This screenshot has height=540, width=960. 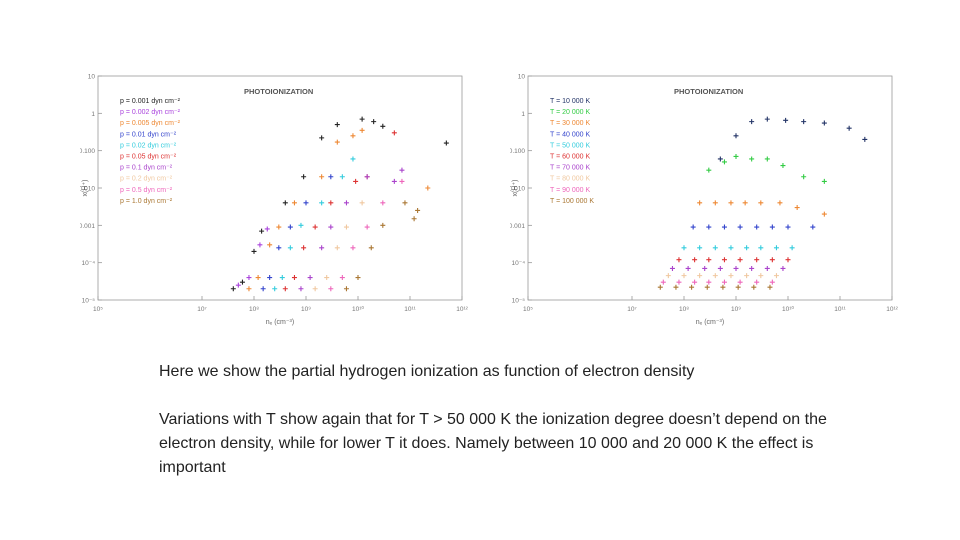 I want to click on legend-entry: T = 60 000 K, so click(x=570, y=157).